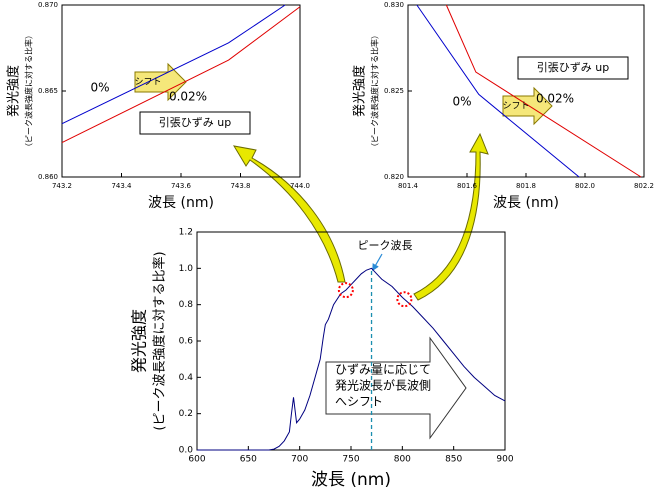 This screenshot has height=490, width=660. Describe the element at coordinates (467, 186) in the screenshot. I see `x-tick-label: 801.6` at that location.